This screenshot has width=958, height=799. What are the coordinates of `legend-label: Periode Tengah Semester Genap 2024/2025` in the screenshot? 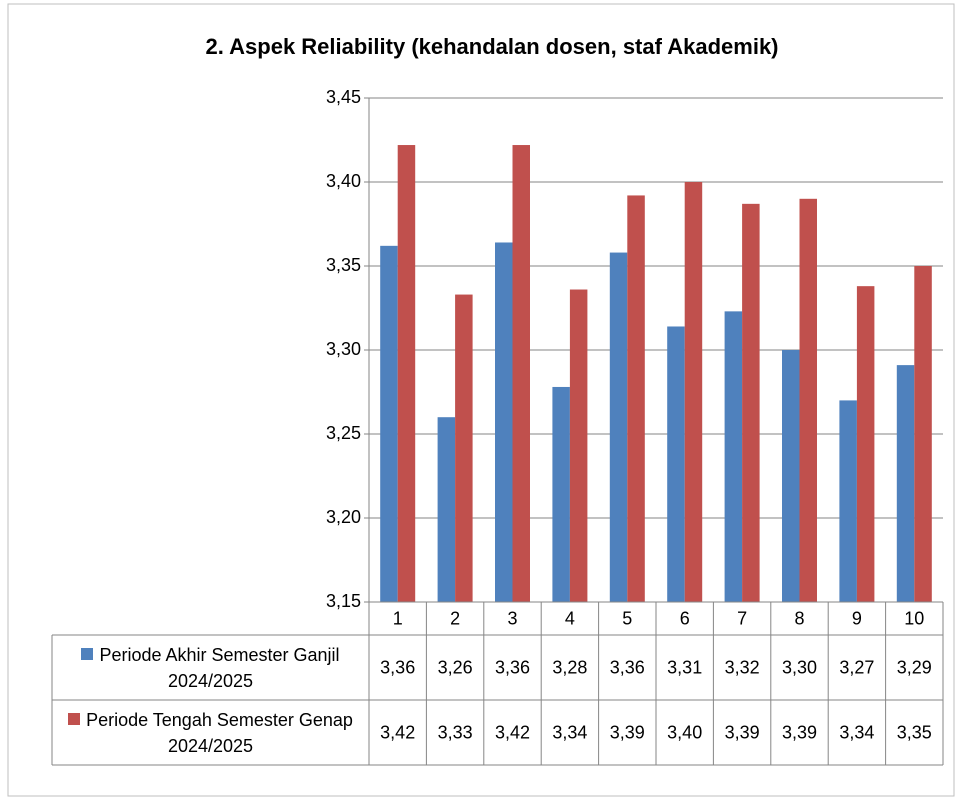 It's located at (219, 732).